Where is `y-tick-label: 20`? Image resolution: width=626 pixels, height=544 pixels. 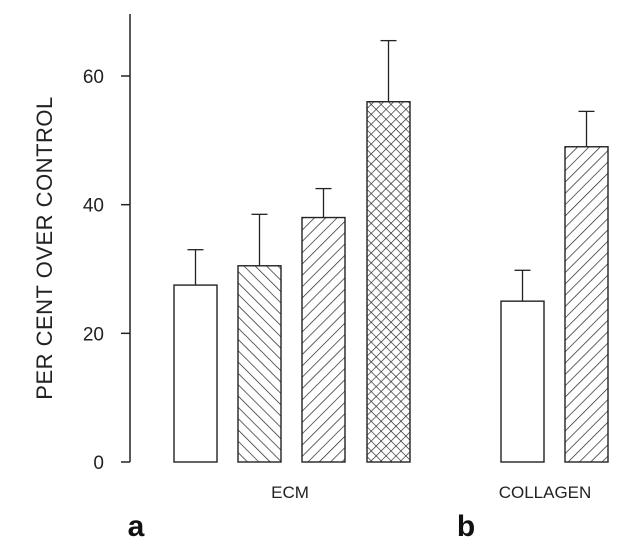 y-tick-label: 20 is located at coordinates (93, 334).